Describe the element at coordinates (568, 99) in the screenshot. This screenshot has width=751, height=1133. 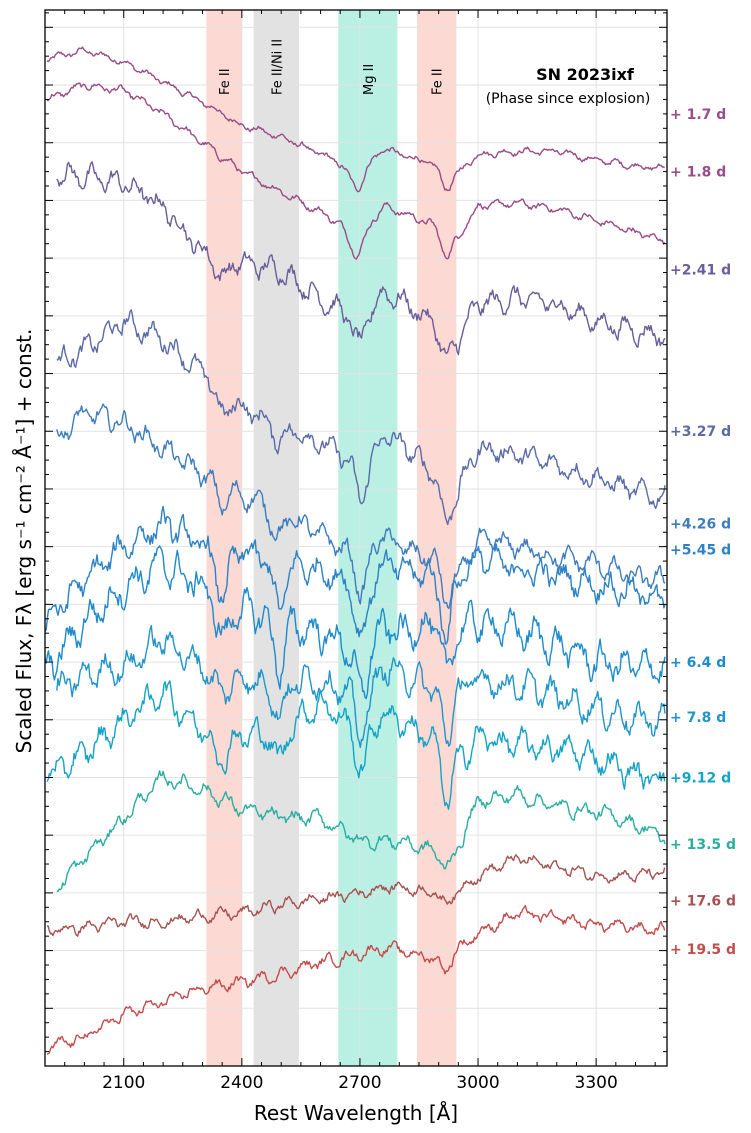
I see `chart-subtitle: (Phase since explosion)` at that location.